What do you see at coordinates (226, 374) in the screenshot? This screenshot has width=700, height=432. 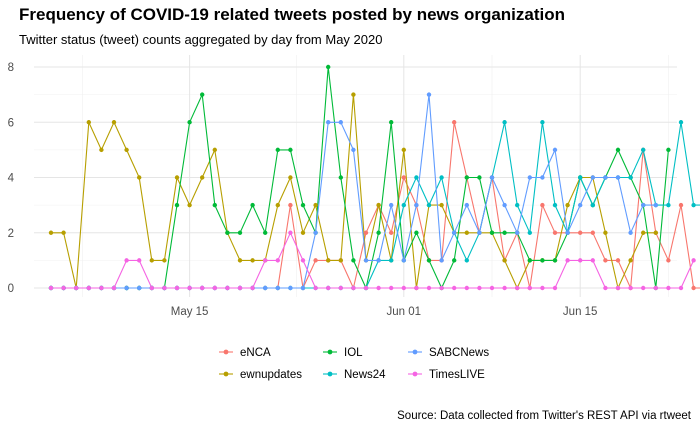 I see `legend-key-point-ewnupdates` at bounding box center [226, 374].